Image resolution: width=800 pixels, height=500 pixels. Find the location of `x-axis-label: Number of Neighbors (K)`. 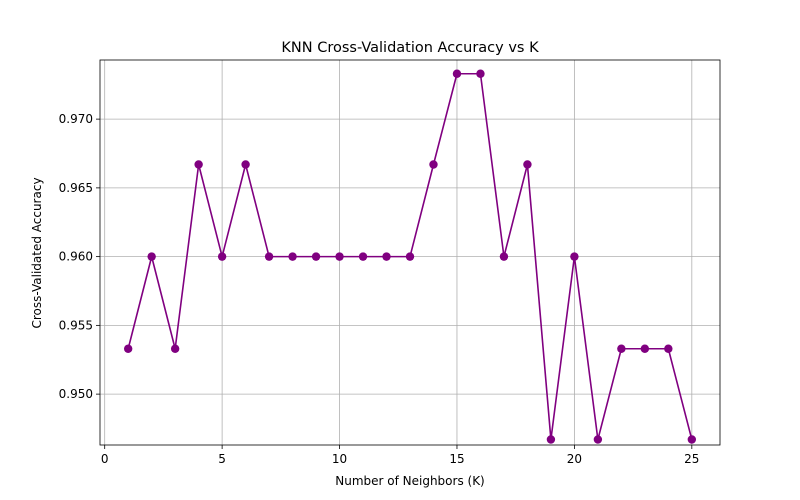

x-axis-label: Number of Neighbors (K) is located at coordinates (410, 481).